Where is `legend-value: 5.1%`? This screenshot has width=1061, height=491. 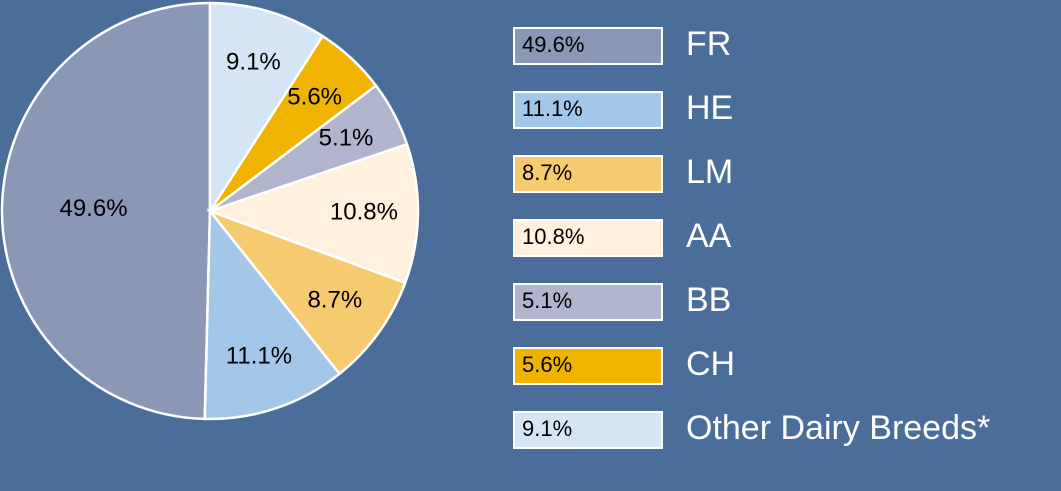
legend-value: 5.1% is located at coordinates (547, 300).